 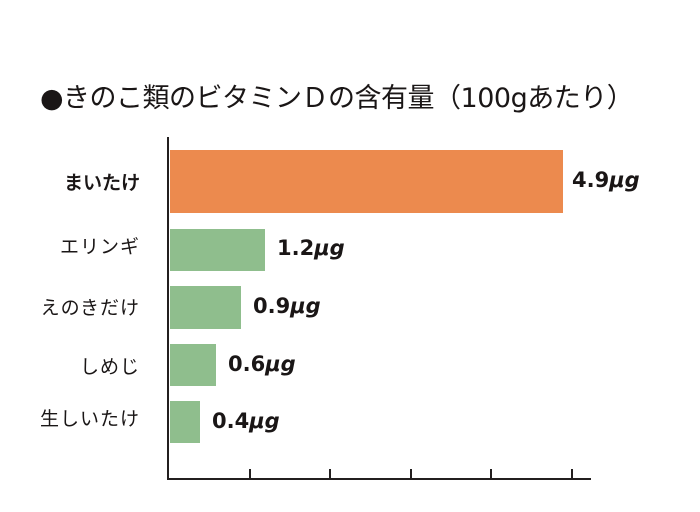 I want to click on bar-eringi, so click(x=217, y=250).